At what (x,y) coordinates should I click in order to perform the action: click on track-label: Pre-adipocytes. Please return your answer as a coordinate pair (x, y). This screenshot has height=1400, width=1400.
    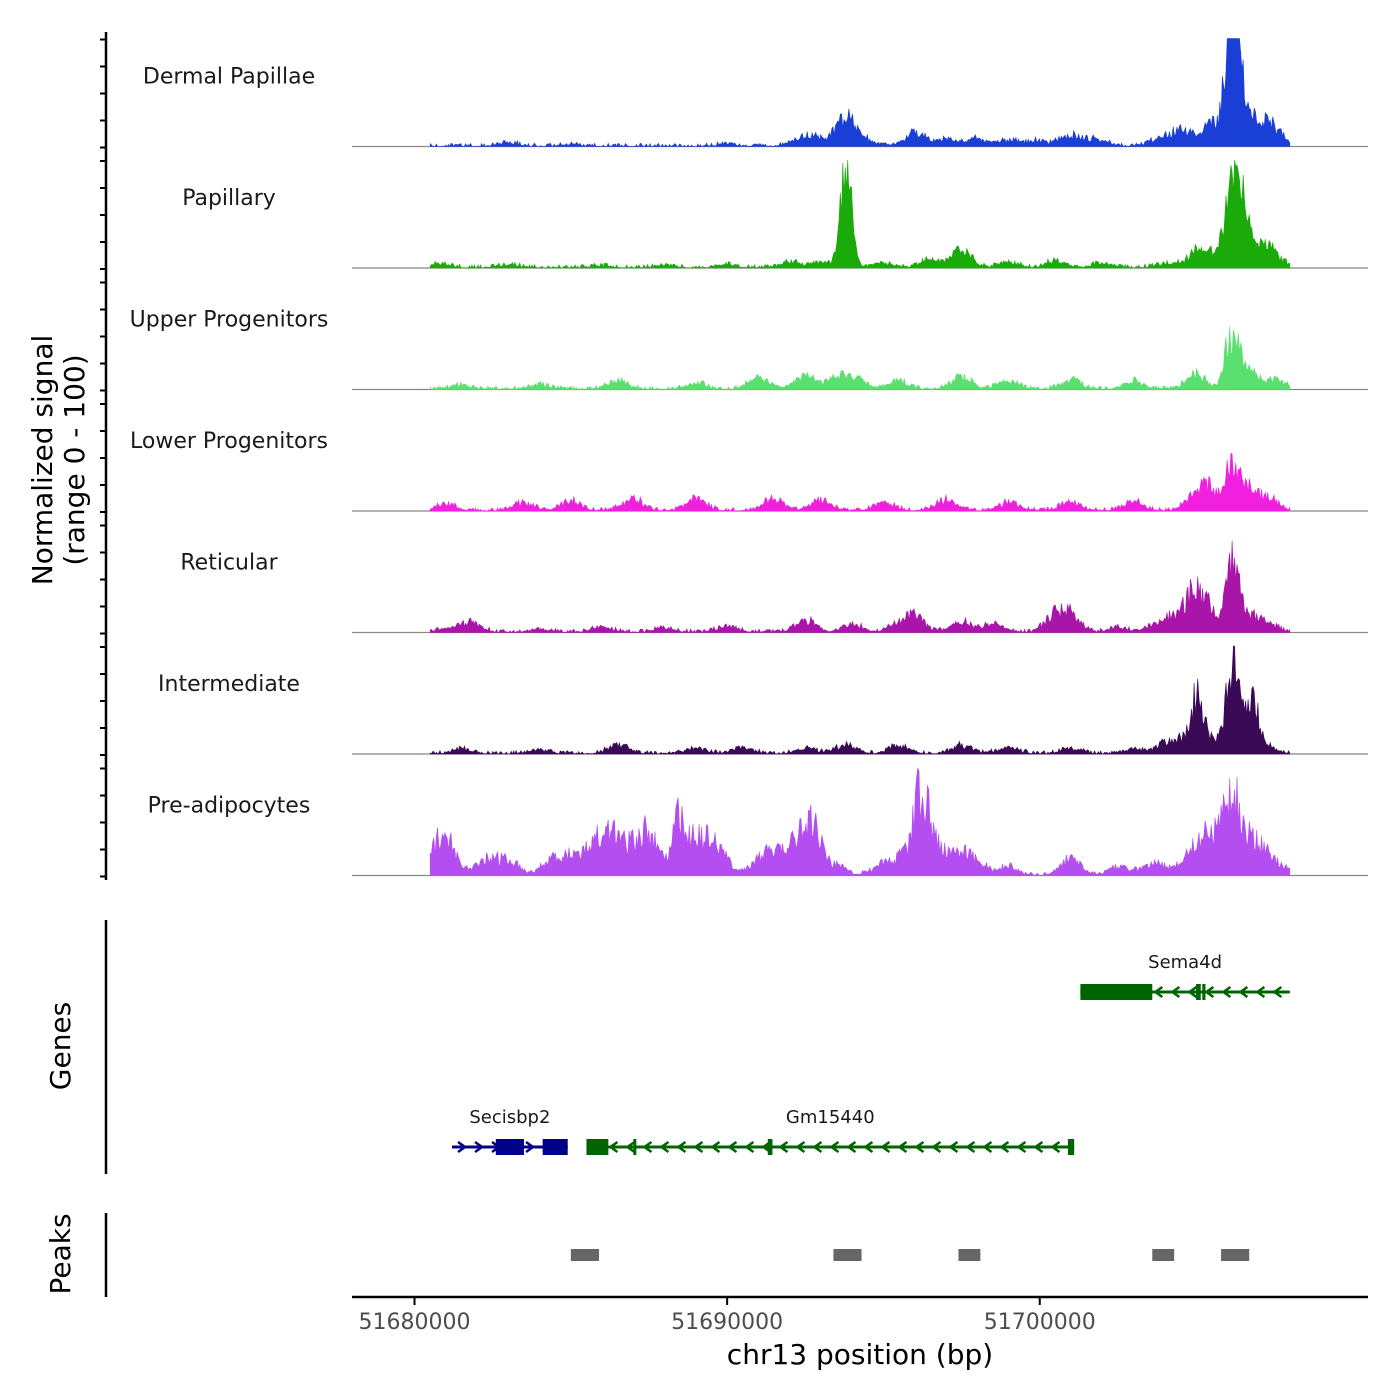
    Looking at the image, I should click on (229, 806).